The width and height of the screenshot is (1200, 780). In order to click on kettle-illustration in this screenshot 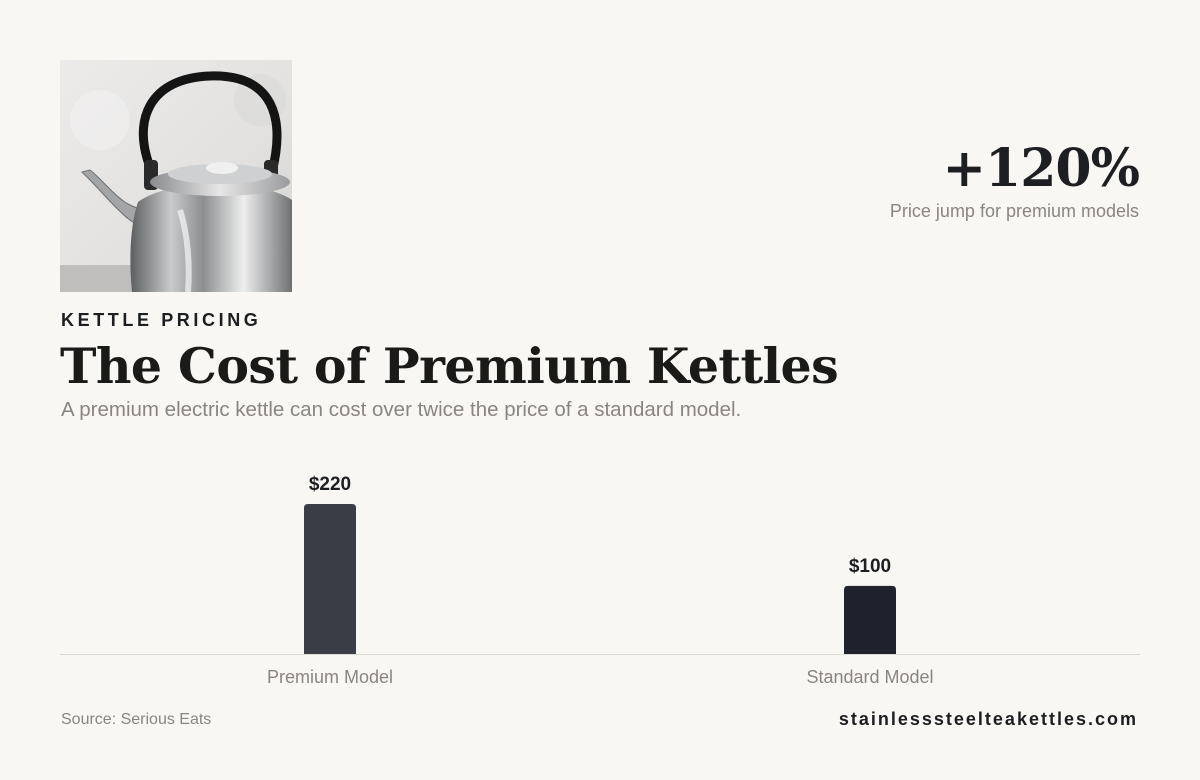, I will do `click(176, 176)`.